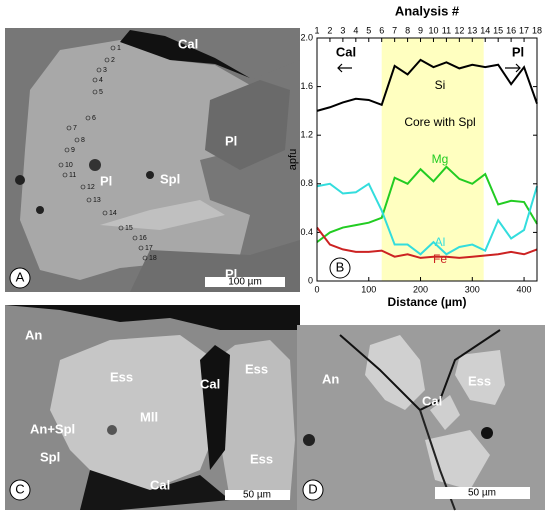 This screenshot has height=520, width=550. What do you see at coordinates (440, 242) in the screenshot?
I see `series-label: Al` at bounding box center [440, 242].